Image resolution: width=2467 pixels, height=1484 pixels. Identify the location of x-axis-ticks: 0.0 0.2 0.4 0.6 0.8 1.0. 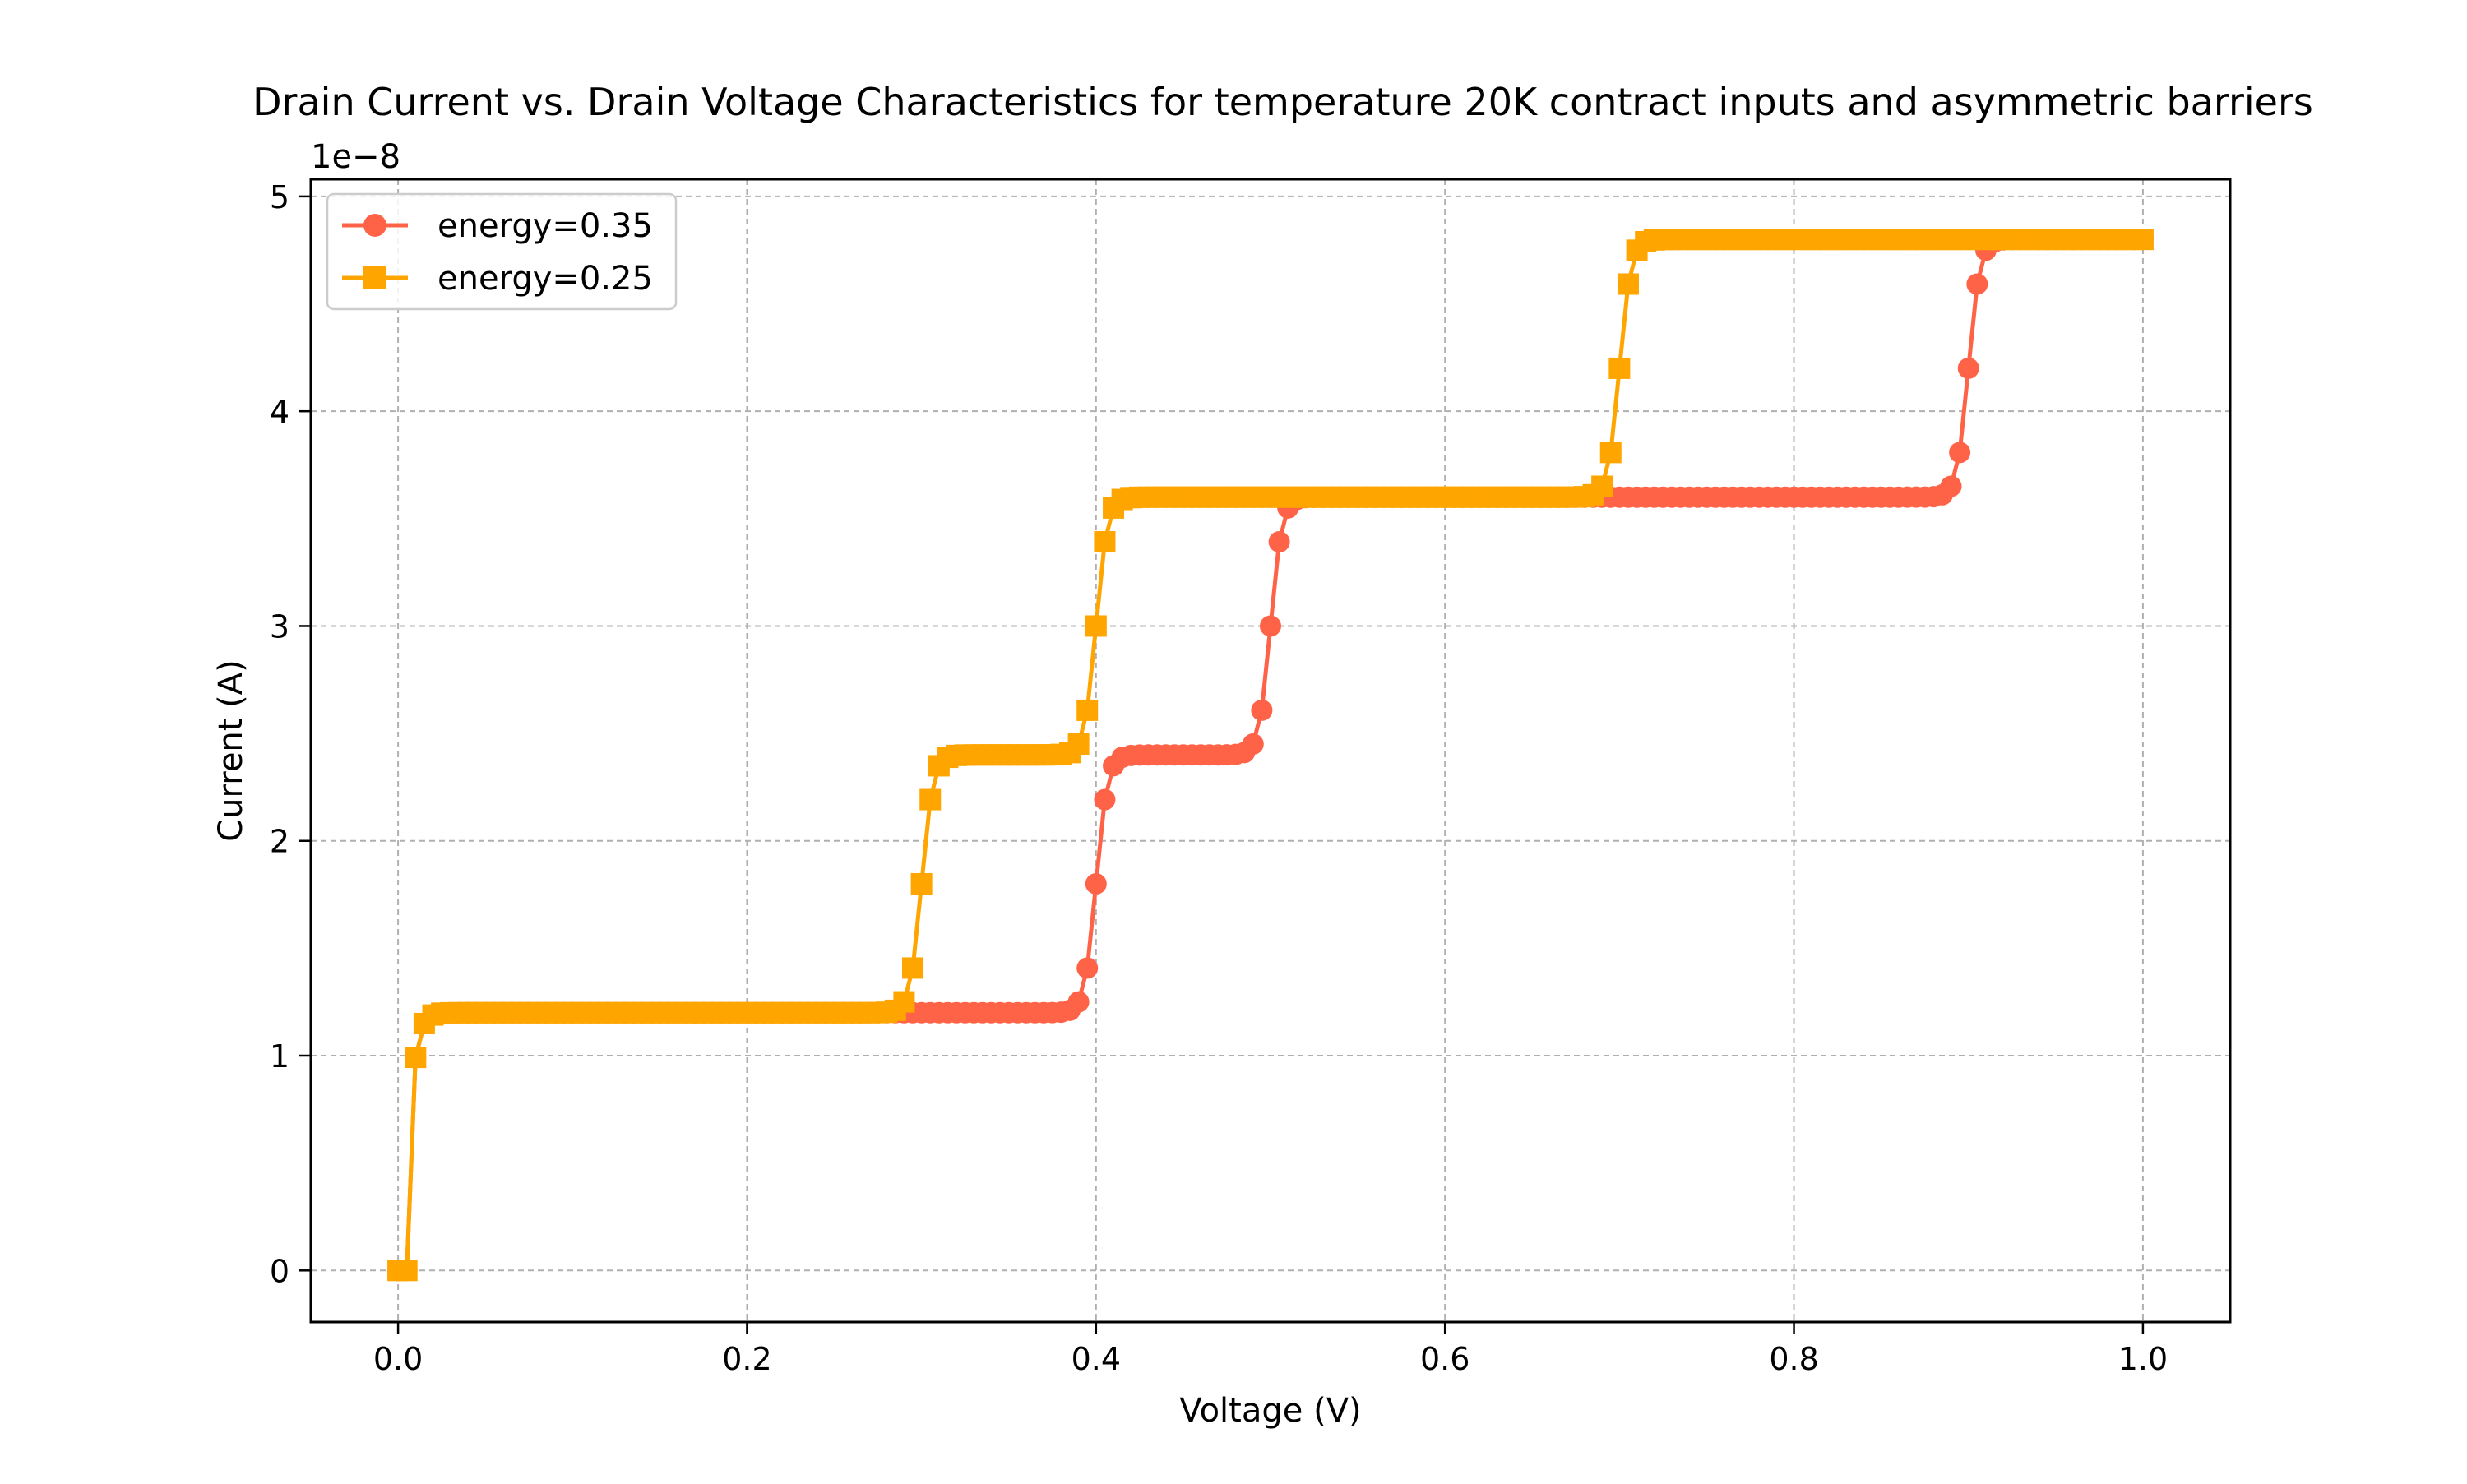
(1270, 1349).